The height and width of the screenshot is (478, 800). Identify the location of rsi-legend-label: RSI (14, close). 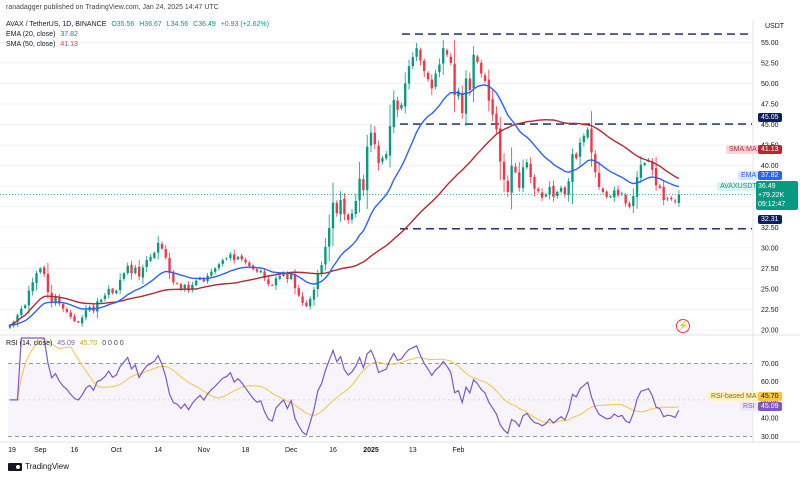
(29, 343).